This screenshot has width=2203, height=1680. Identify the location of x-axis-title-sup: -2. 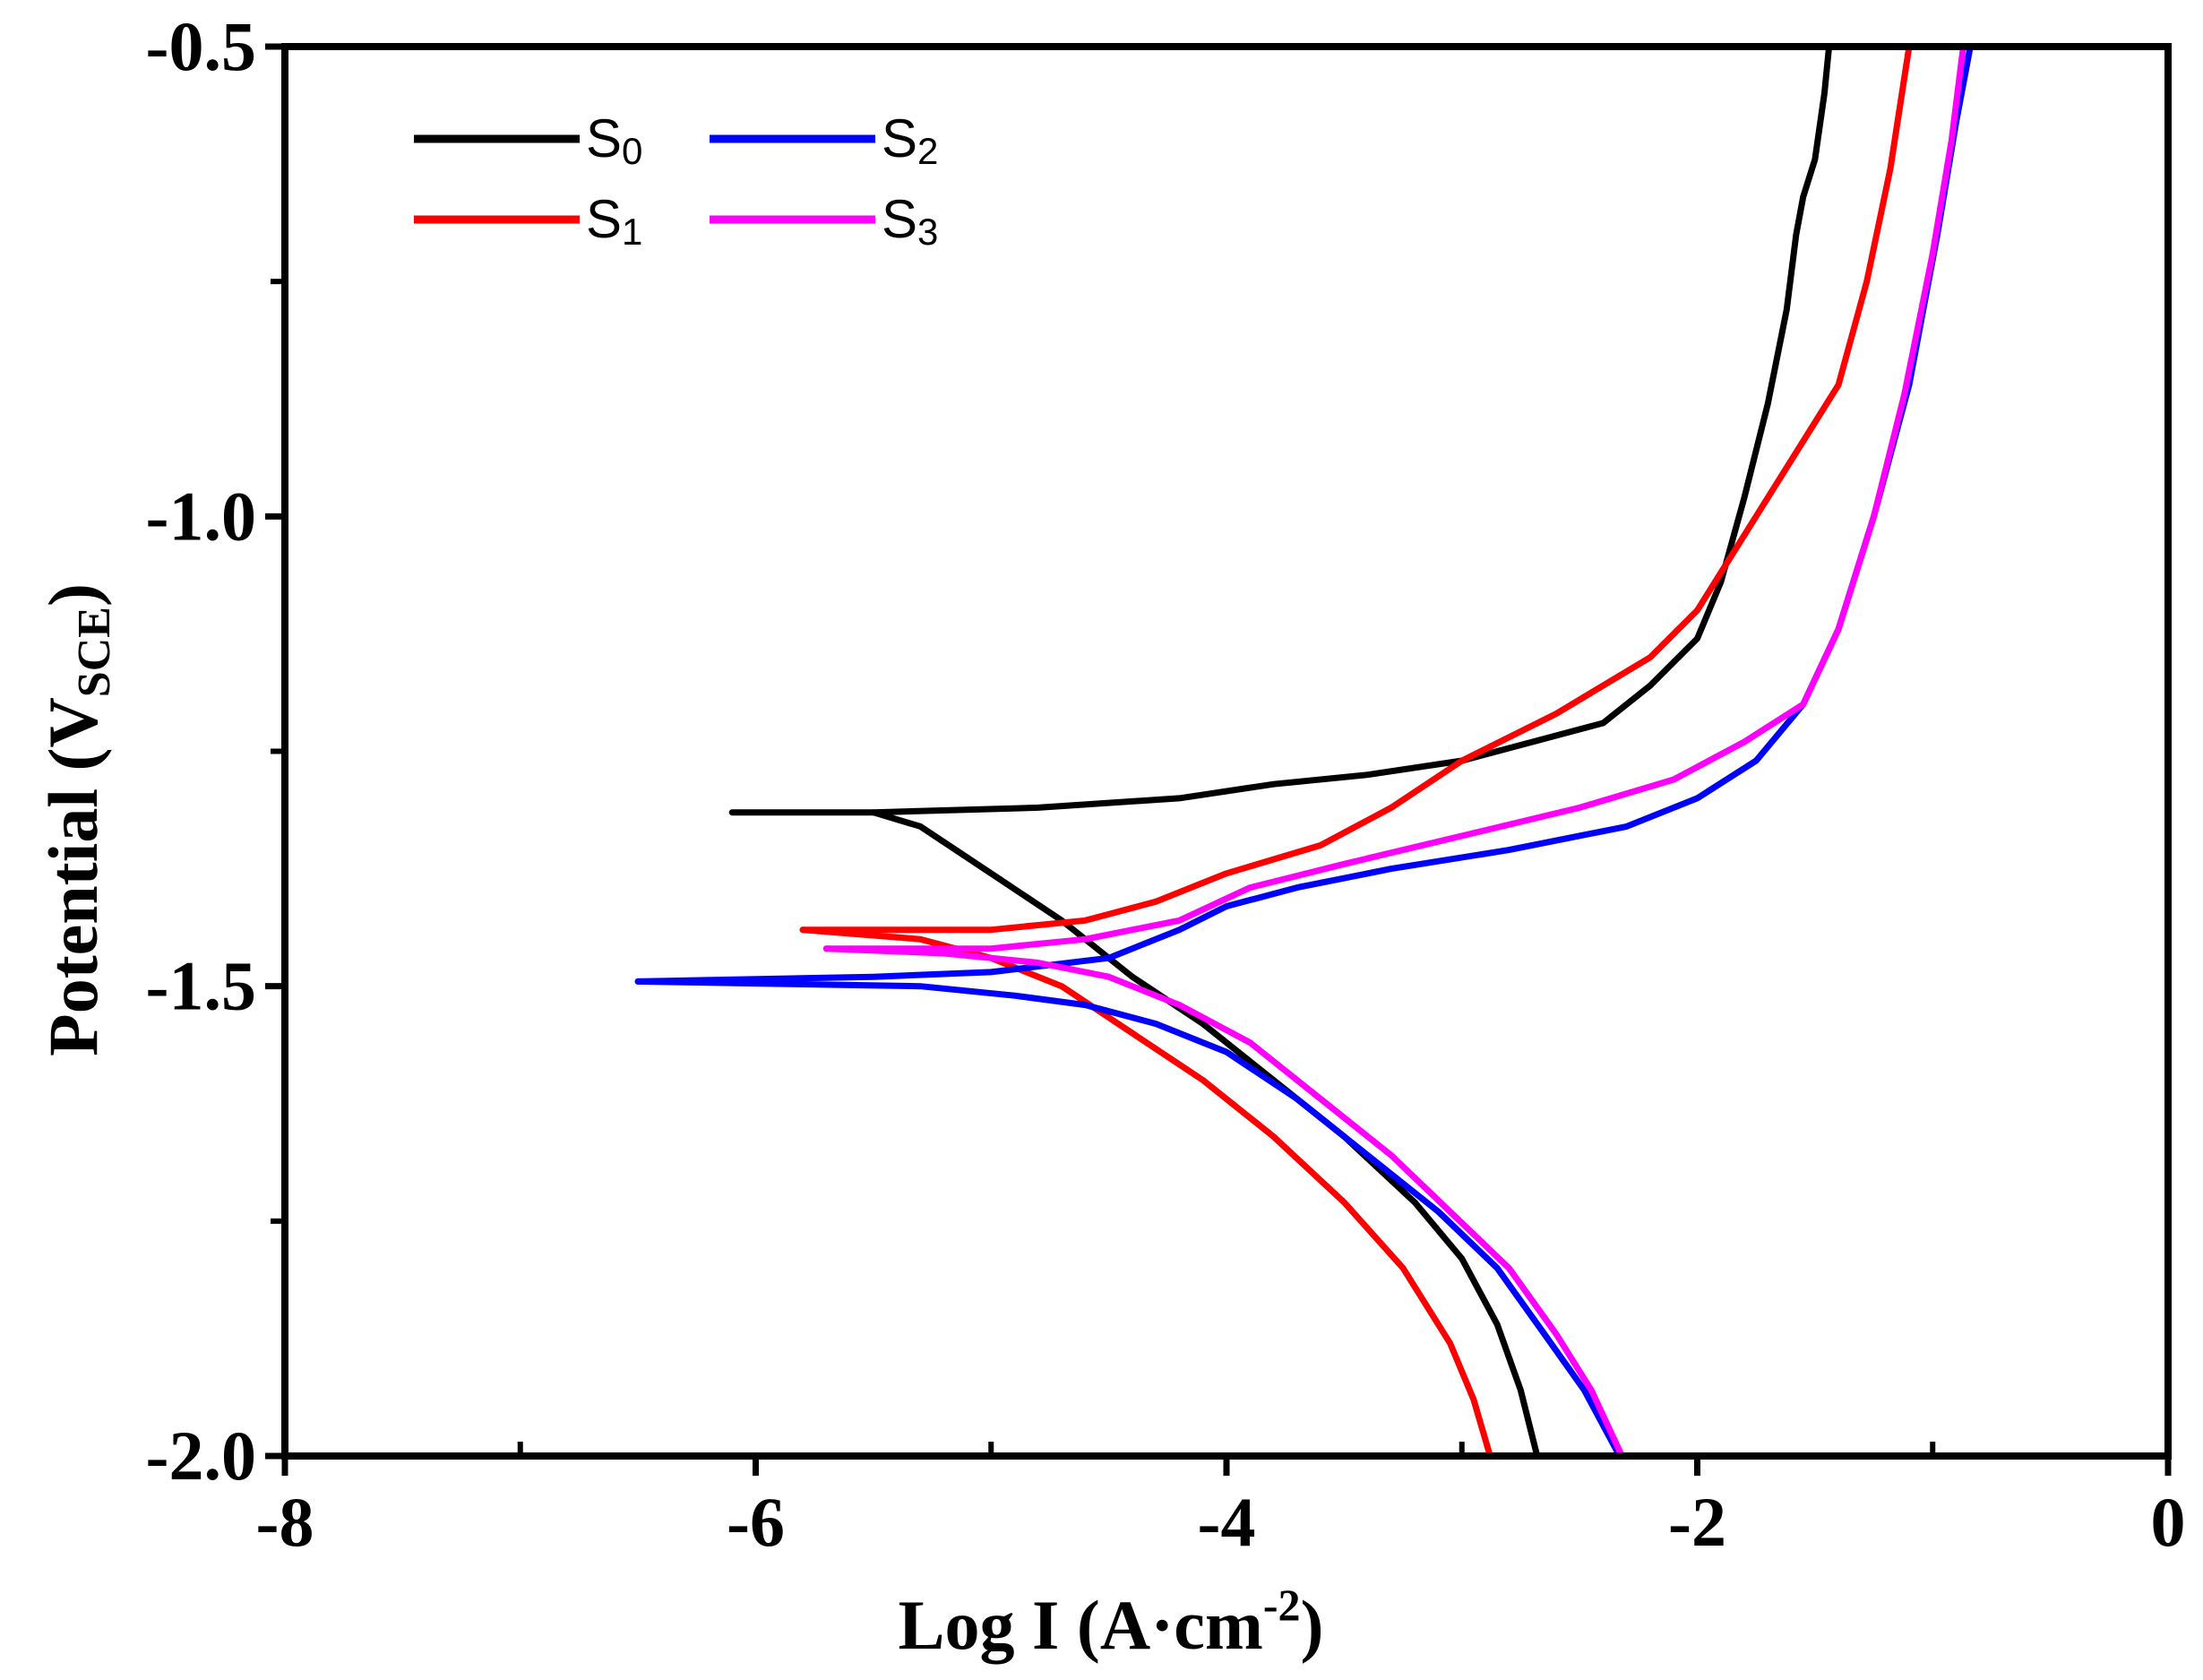
(1282, 1605).